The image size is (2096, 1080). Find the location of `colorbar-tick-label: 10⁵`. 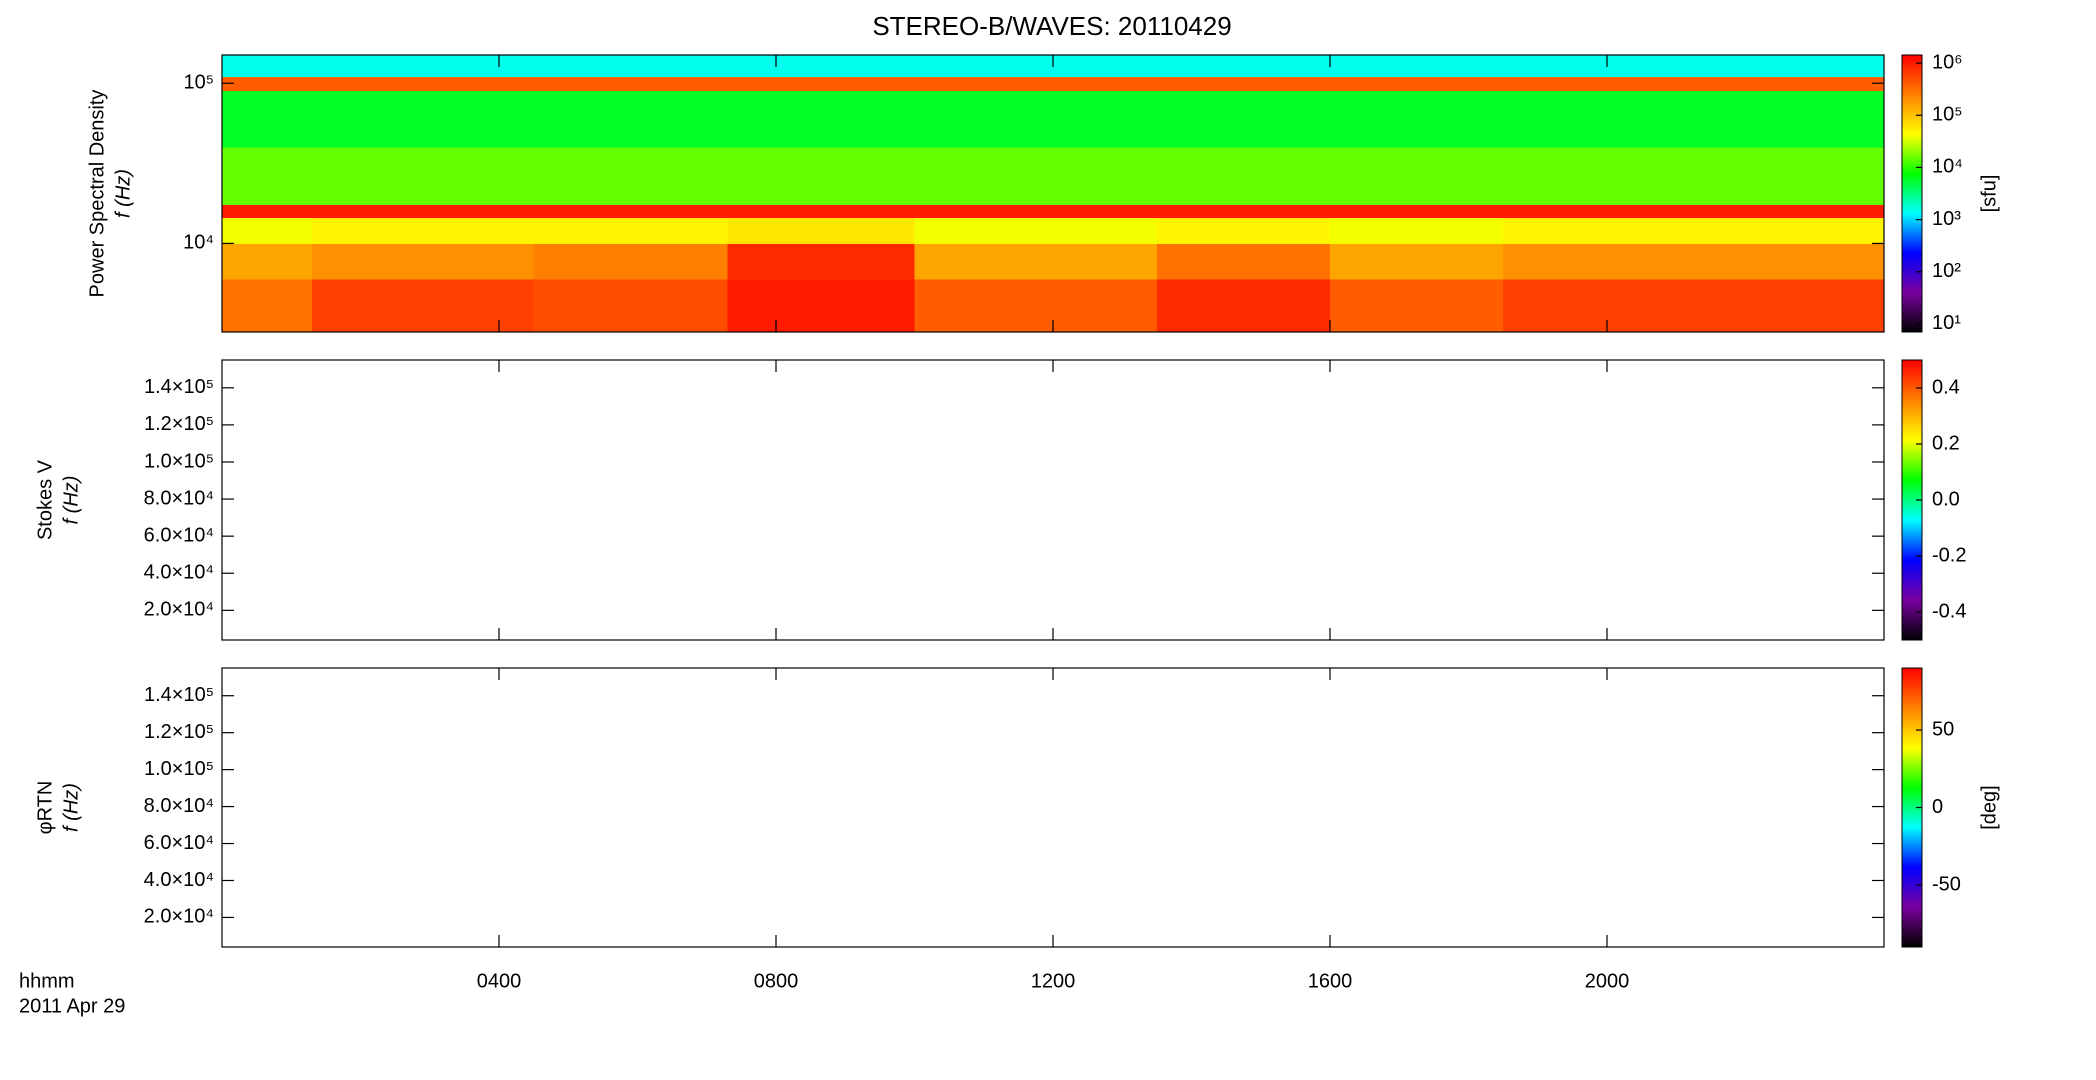

colorbar-tick-label: 10⁵ is located at coordinates (1947, 115).